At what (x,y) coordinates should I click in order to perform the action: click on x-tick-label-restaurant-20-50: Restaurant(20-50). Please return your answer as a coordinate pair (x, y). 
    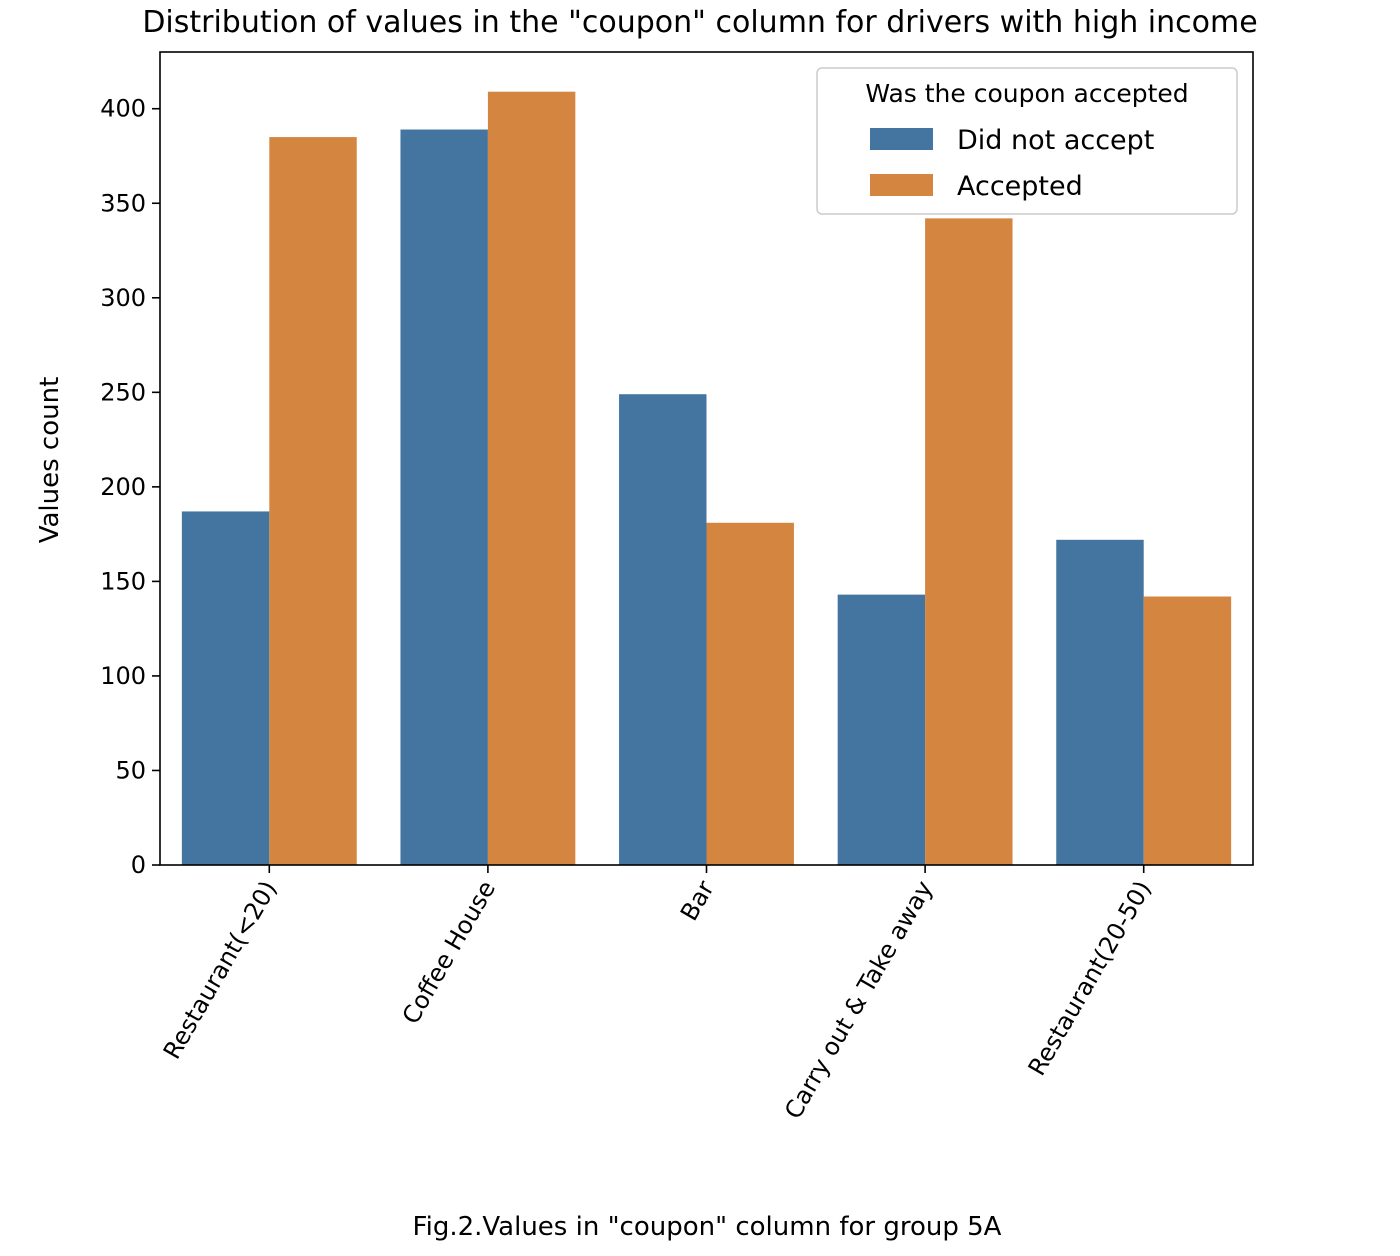
    Looking at the image, I should click on (1090, 978).